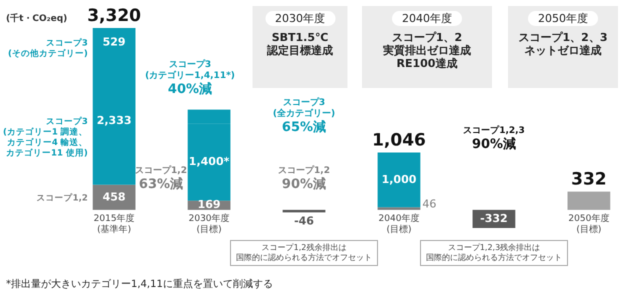 Image resolution: width=624 pixels, height=295 pixels. What do you see at coordinates (304, 221) in the screenshot?
I see `data-label: -46` at bounding box center [304, 221].